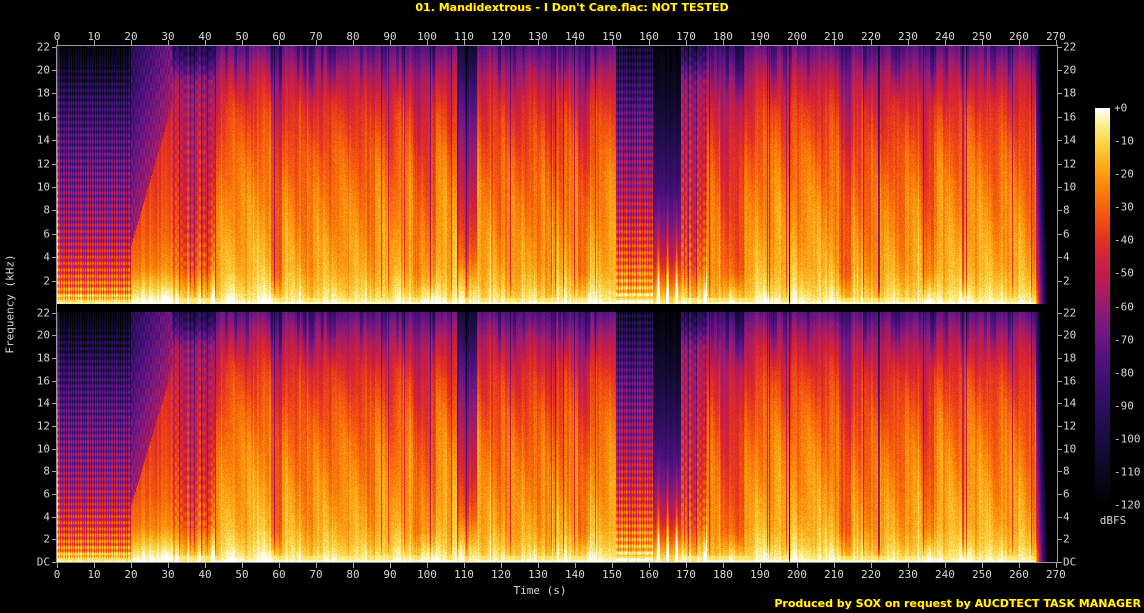 This screenshot has width=1144, height=613. I want to click on time-tick-label-bottom: 110, so click(464, 574).